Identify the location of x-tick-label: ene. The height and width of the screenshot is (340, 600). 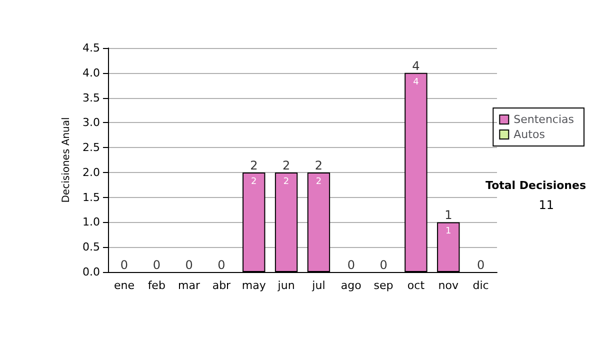
(124, 285).